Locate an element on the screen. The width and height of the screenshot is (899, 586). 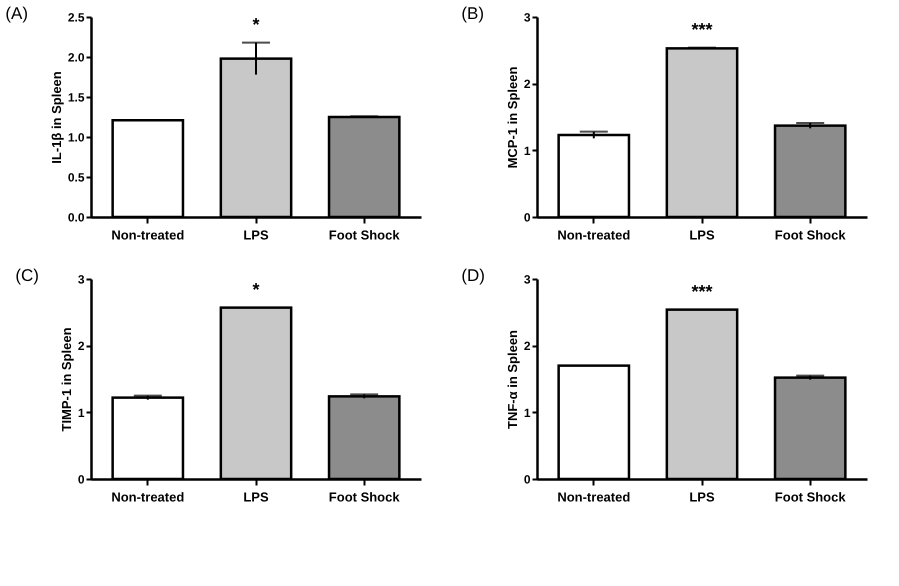
y-axis-title: MCP-1 in Spleen is located at coordinates (512, 117).